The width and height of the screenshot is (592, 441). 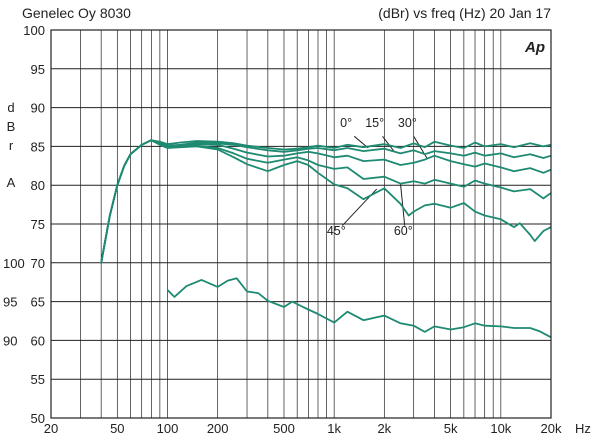 What do you see at coordinates (500, 428) in the screenshot?
I see `x-tick-label: 10k` at bounding box center [500, 428].